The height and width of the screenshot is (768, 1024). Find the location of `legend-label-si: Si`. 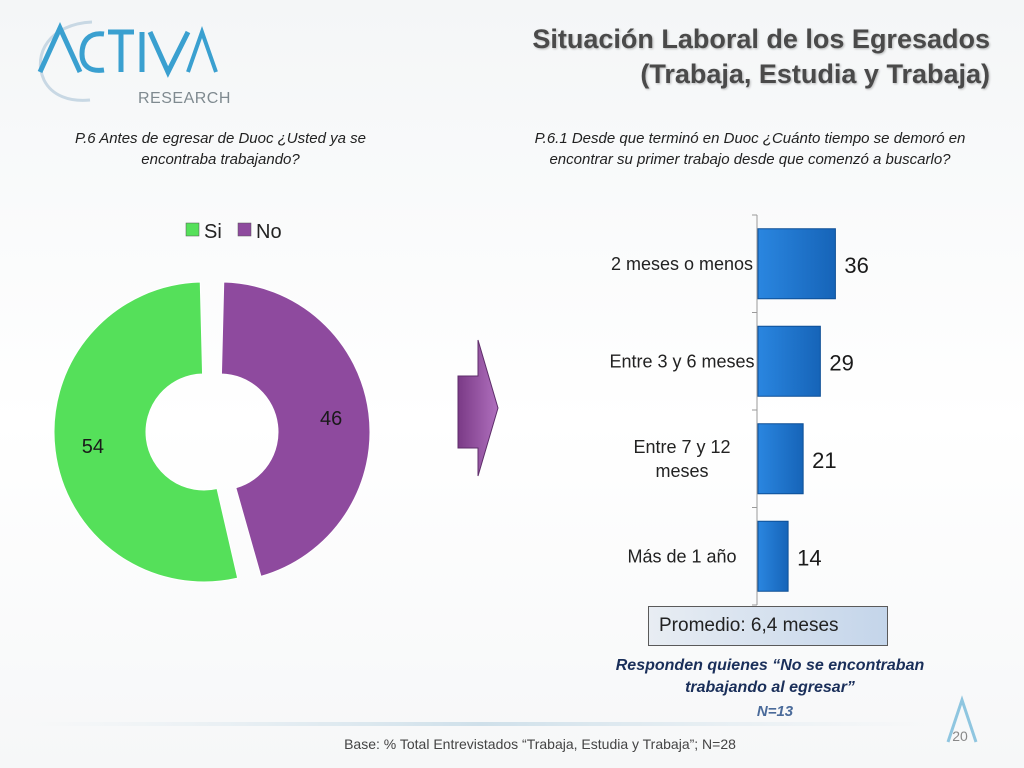

legend-label-si: Si is located at coordinates (213, 232).